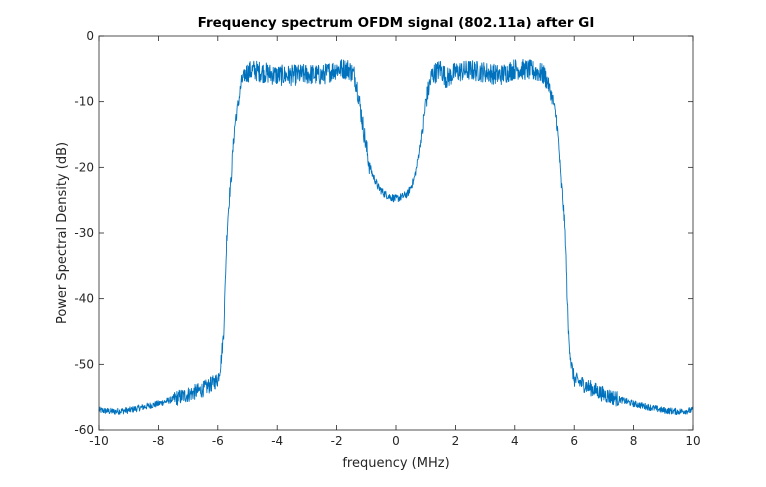 Image resolution: width=766 pixels, height=487 pixels. What do you see at coordinates (218, 441) in the screenshot?
I see `x-tick-label: -6` at bounding box center [218, 441].